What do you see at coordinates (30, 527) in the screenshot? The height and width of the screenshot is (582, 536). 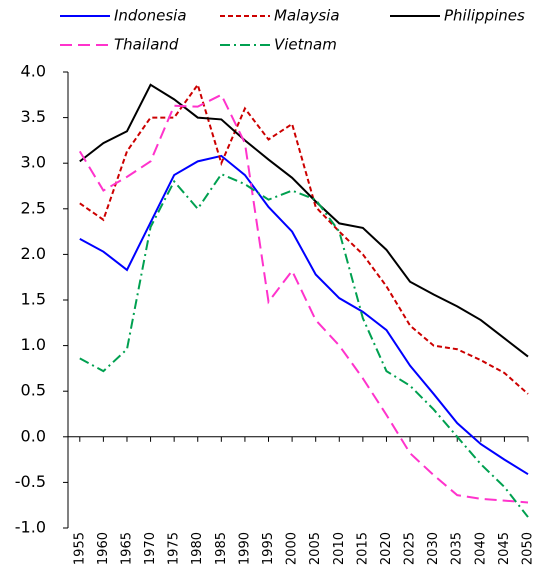 I see `y-tick-label: -1.0` at bounding box center [30, 527].